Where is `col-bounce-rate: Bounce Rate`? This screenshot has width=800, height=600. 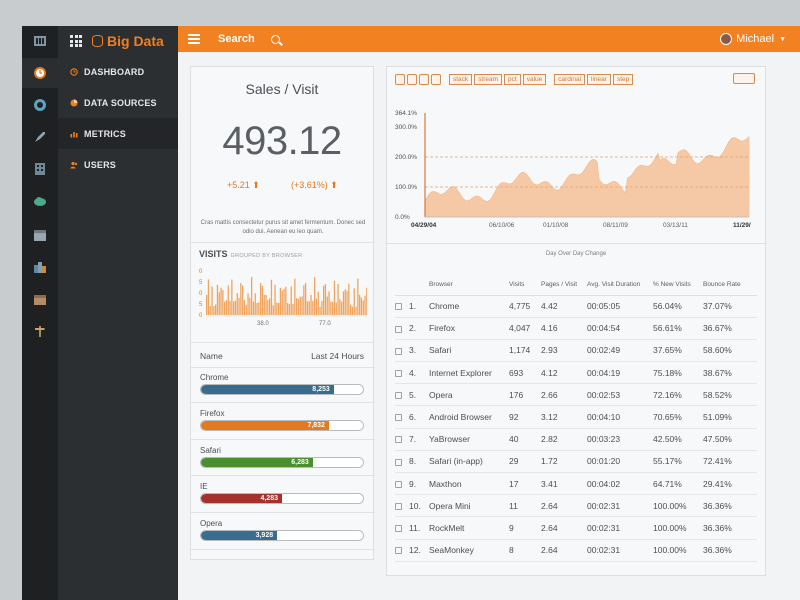
col-bounce-rate: Bounce Rate is located at coordinates (730, 285).